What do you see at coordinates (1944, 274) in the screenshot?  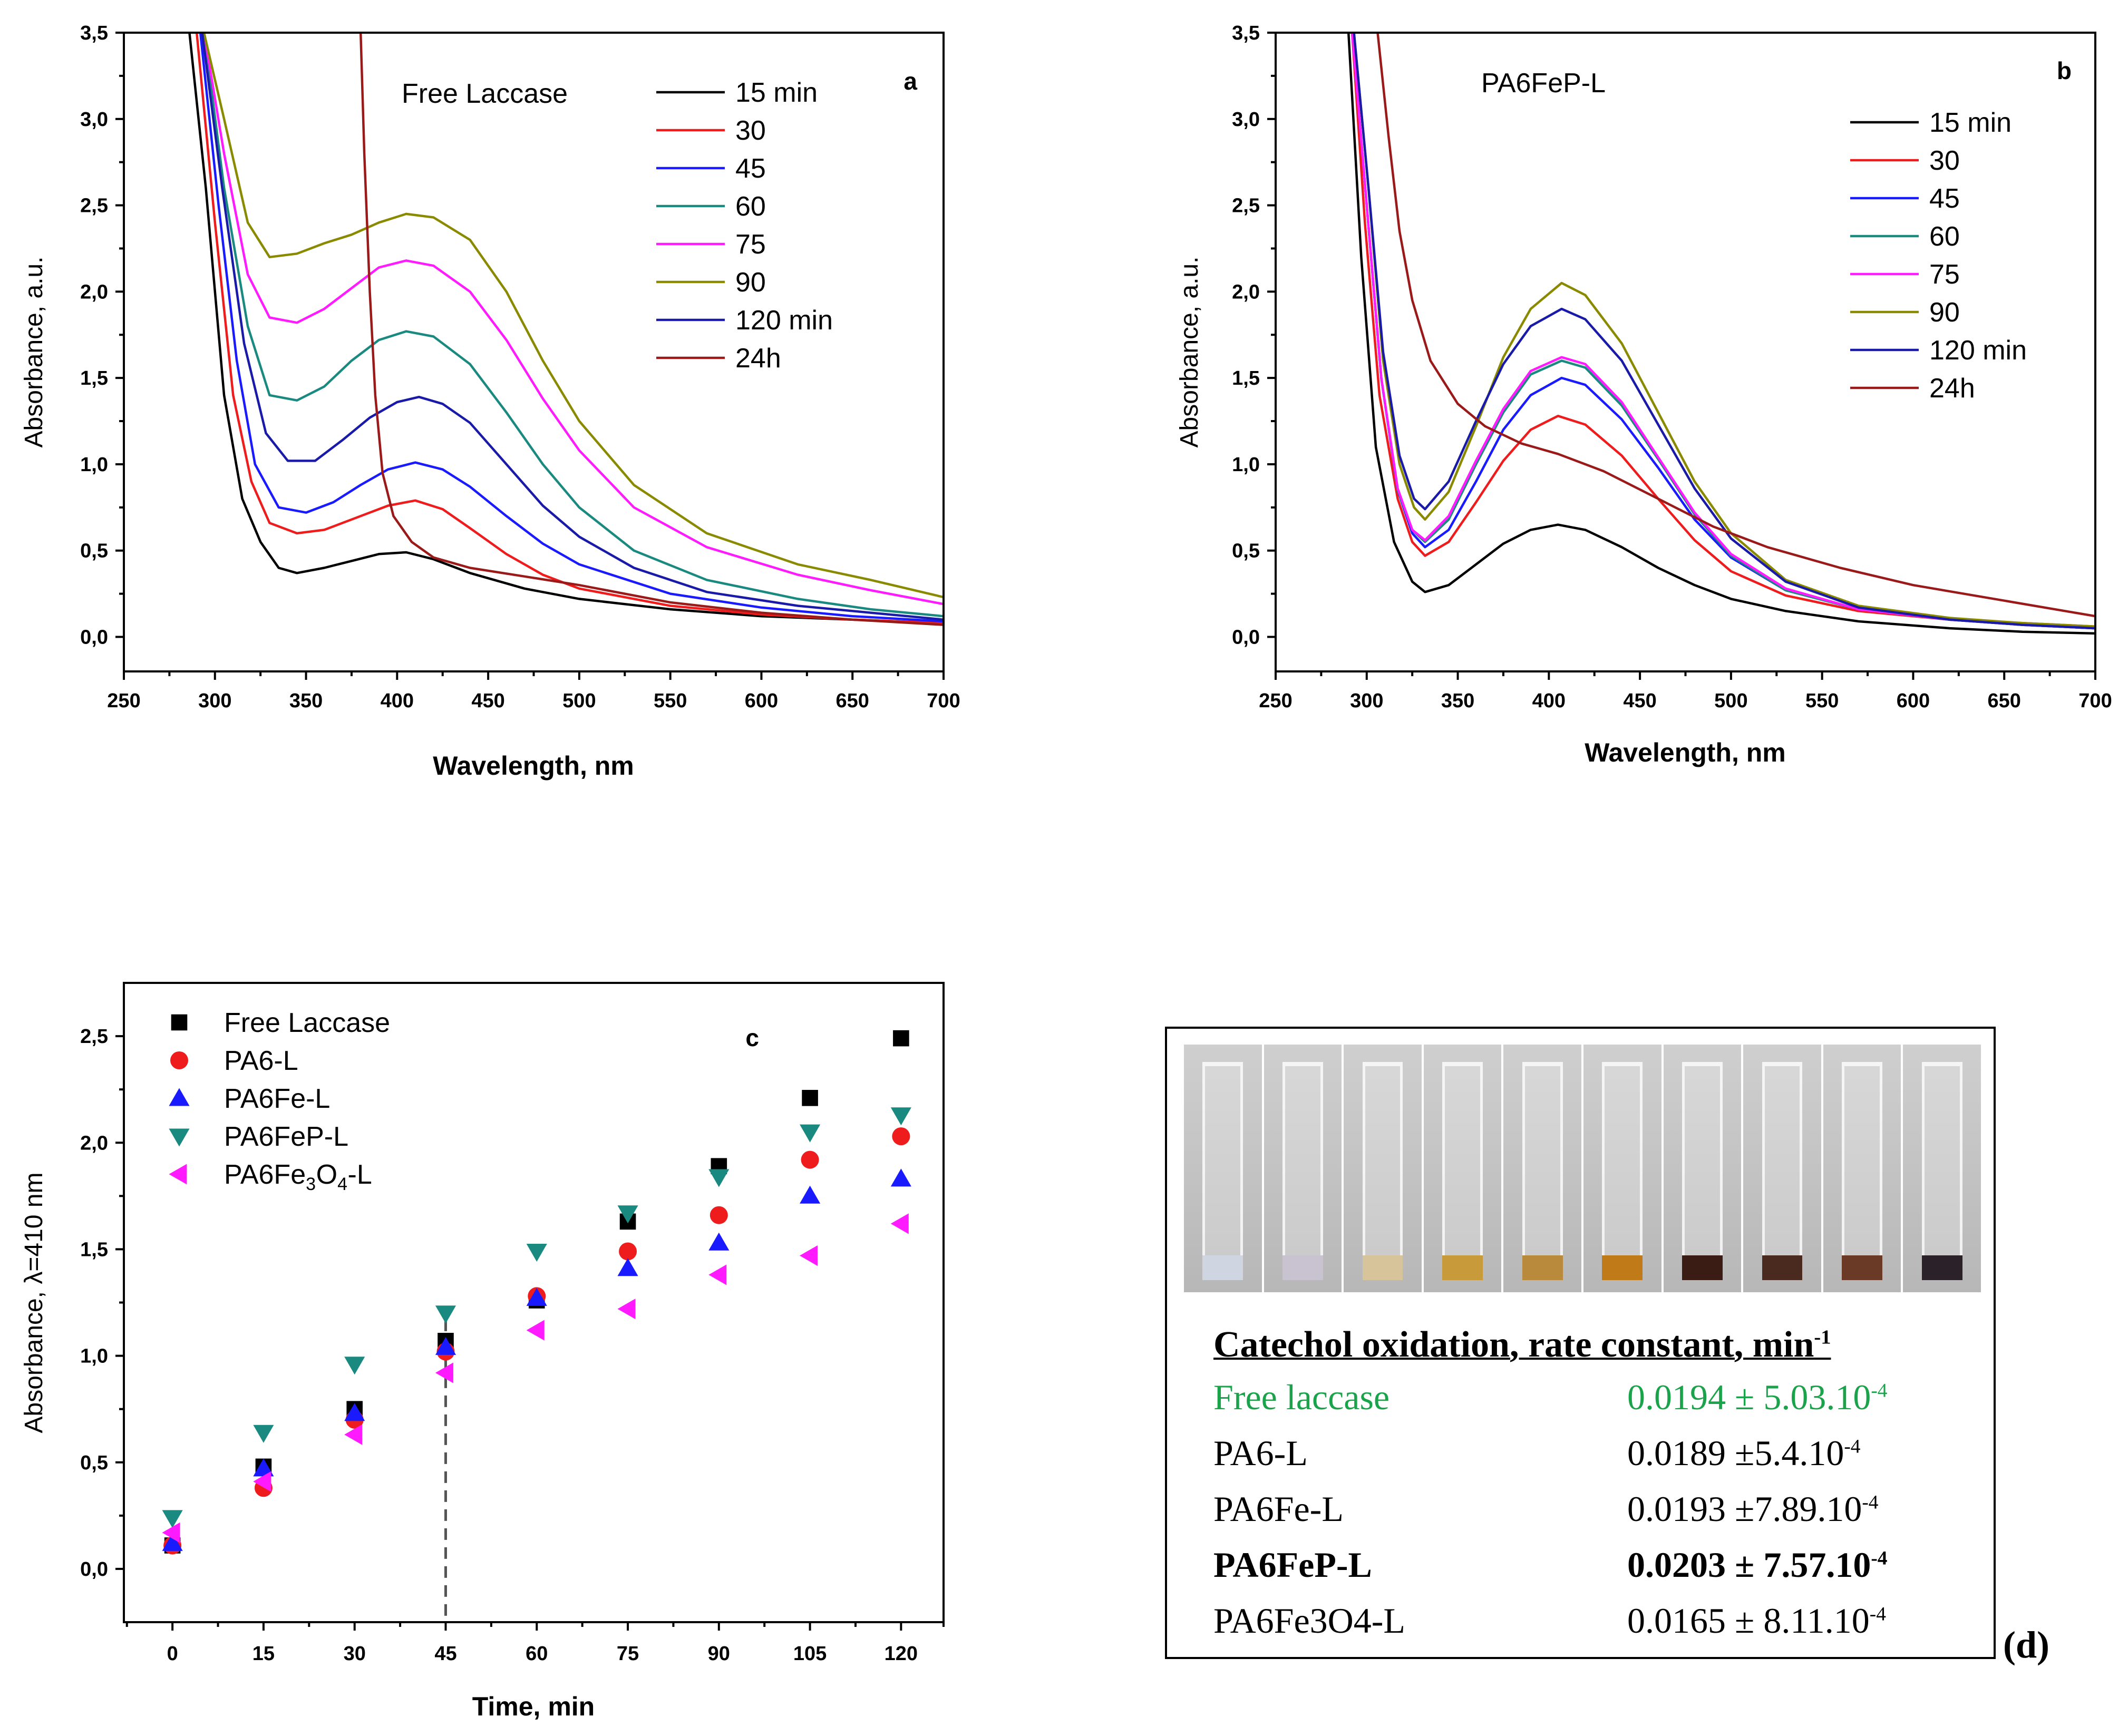 I see `panel-b-legend-label: 75` at bounding box center [1944, 274].